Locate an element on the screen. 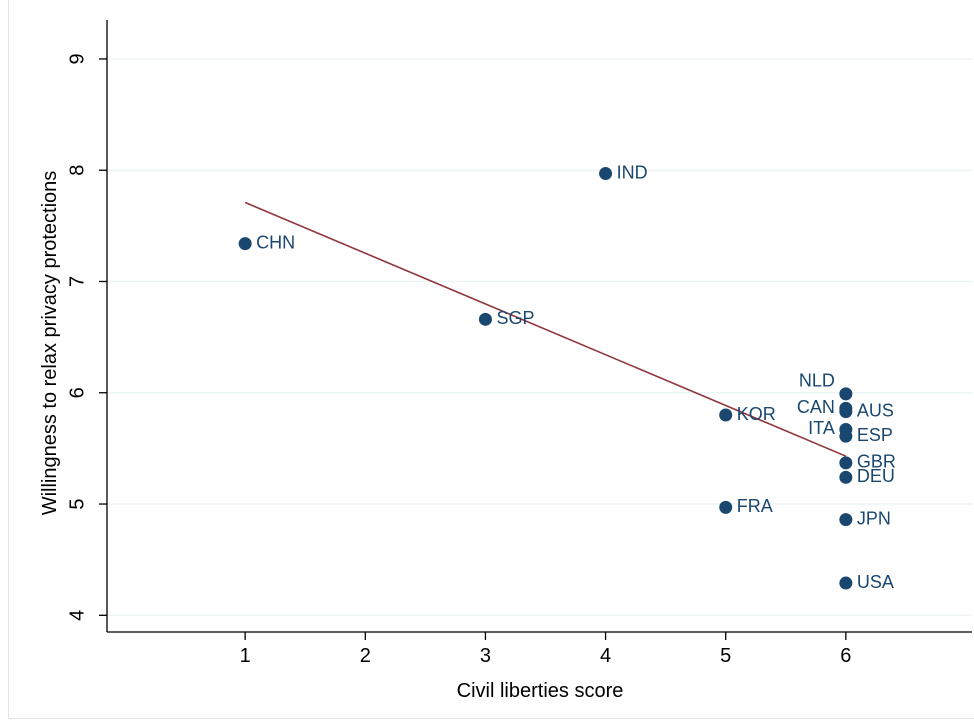 This screenshot has height=727, width=974. y-tick-label: 4 is located at coordinates (77, 615).